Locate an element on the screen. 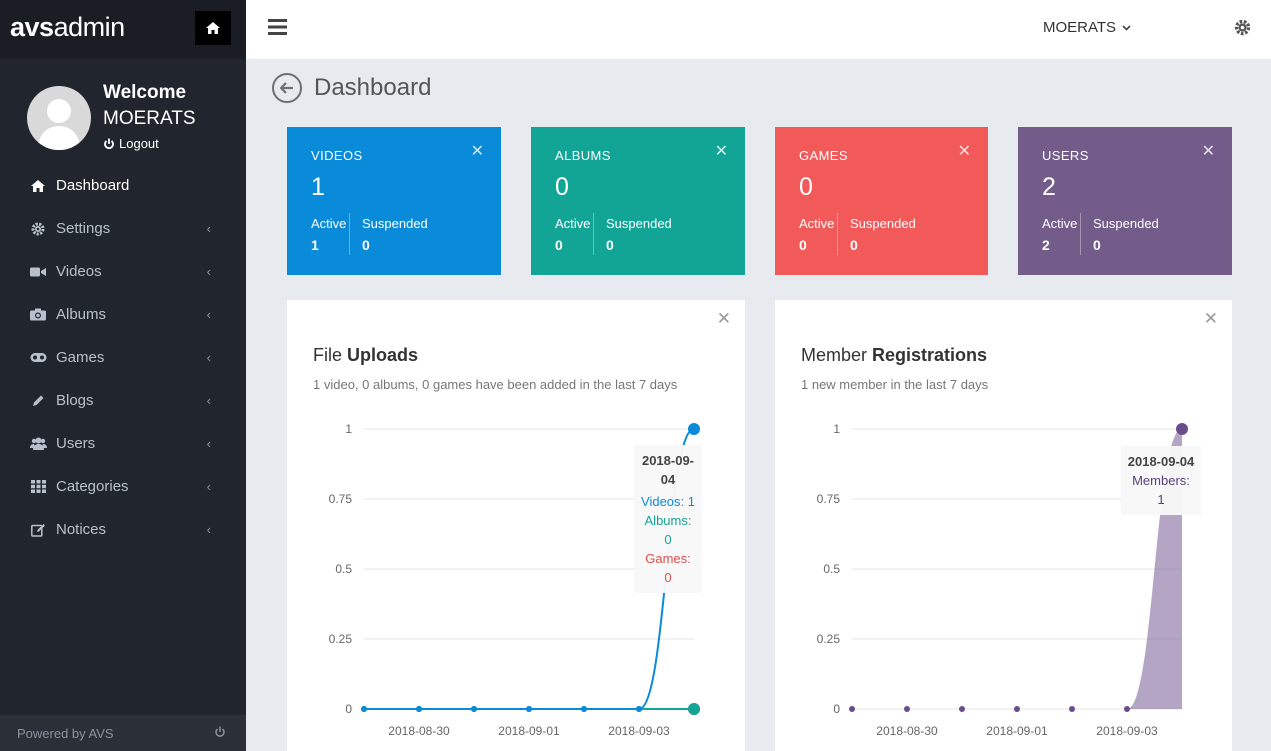 This screenshot has height=751, width=1271. sidebar-item-albums: Albums ‹ is located at coordinates (123, 314).